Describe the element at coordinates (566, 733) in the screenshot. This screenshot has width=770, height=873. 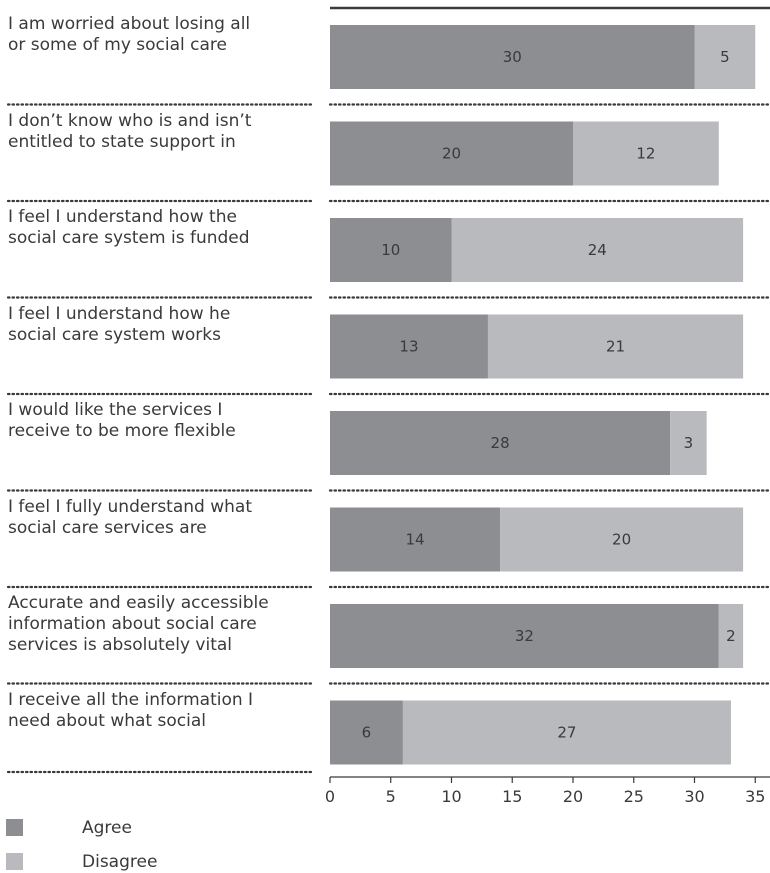
I see `data-label: 27` at that location.